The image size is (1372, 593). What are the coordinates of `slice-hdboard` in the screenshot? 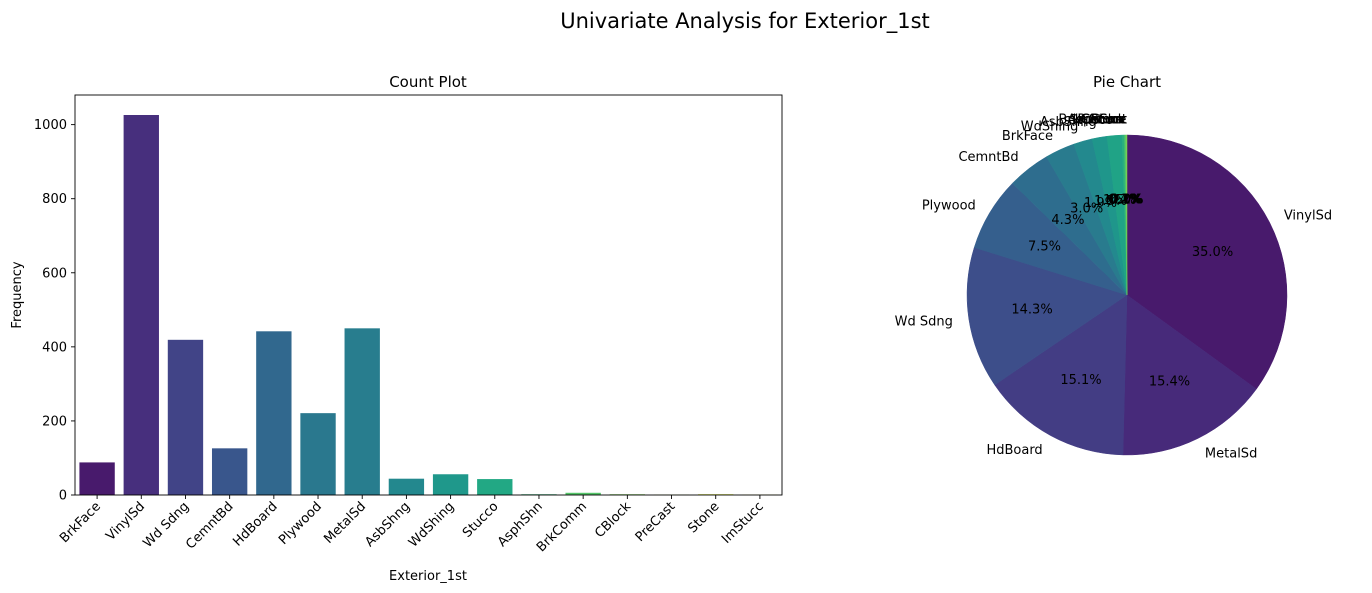 It's located at (1061, 375).